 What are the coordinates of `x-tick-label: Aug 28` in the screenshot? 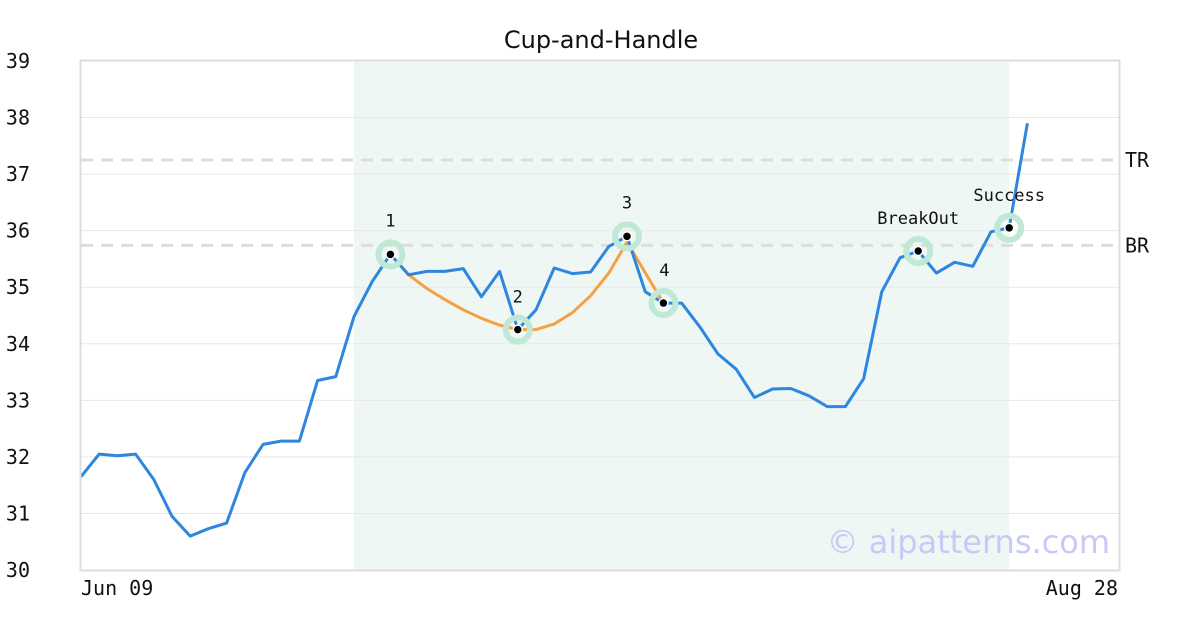 It's located at (1082, 588).